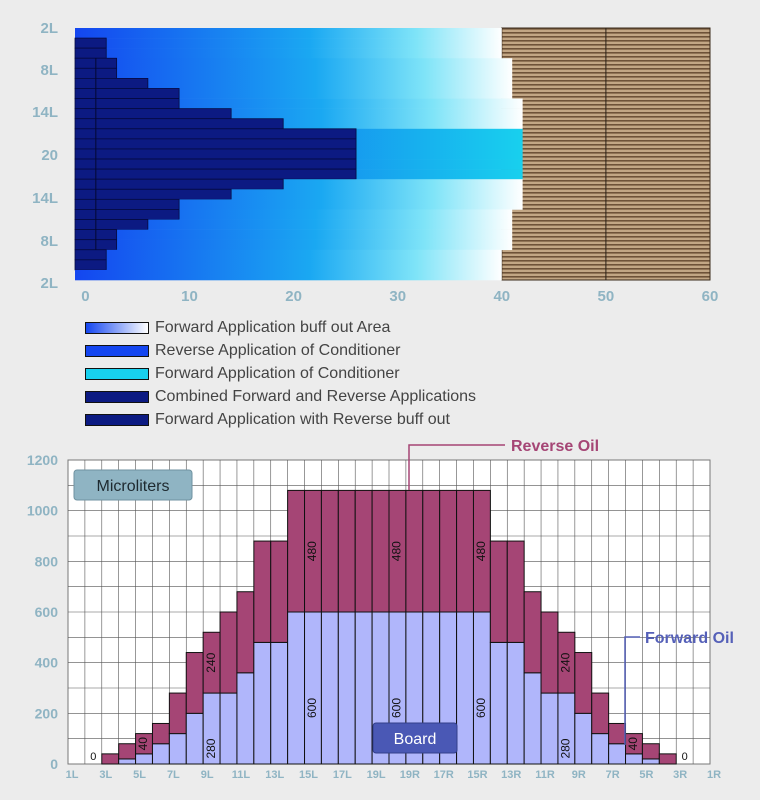 This screenshot has height=800, width=760. I want to click on y-tick-label: 20, so click(49, 155).